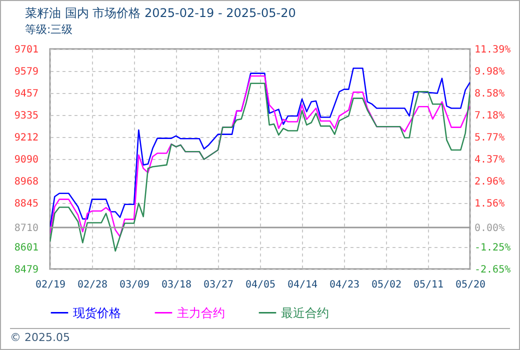 Image resolution: width=520 pixels, height=350 pixels. I want to click on y2-tick-label: 9.98%, so click(489, 72).